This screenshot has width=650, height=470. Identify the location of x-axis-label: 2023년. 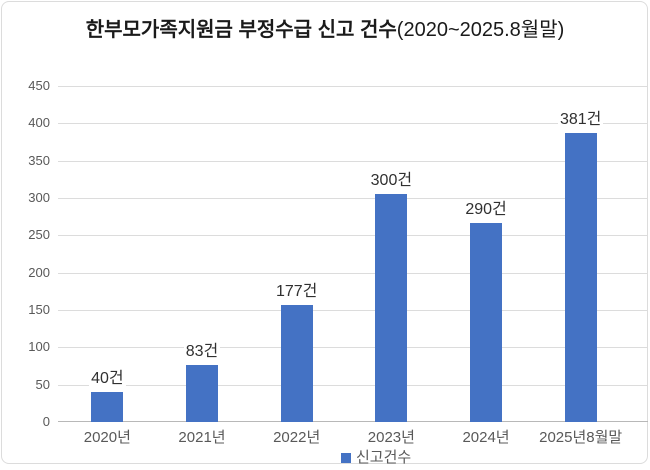
(391, 437).